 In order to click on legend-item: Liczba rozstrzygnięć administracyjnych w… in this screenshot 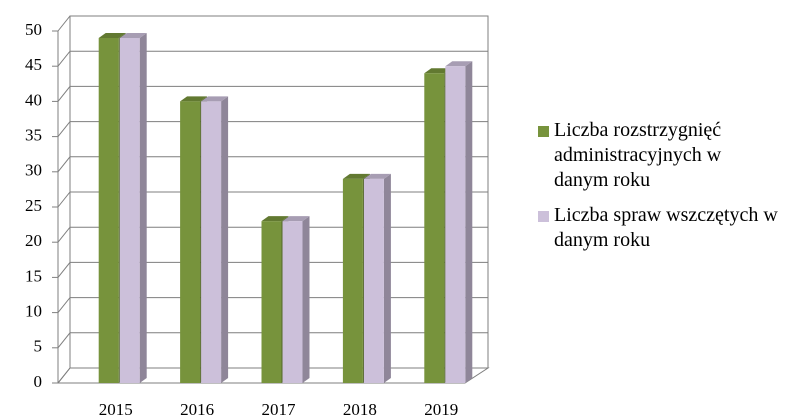, I will do `click(658, 155)`.